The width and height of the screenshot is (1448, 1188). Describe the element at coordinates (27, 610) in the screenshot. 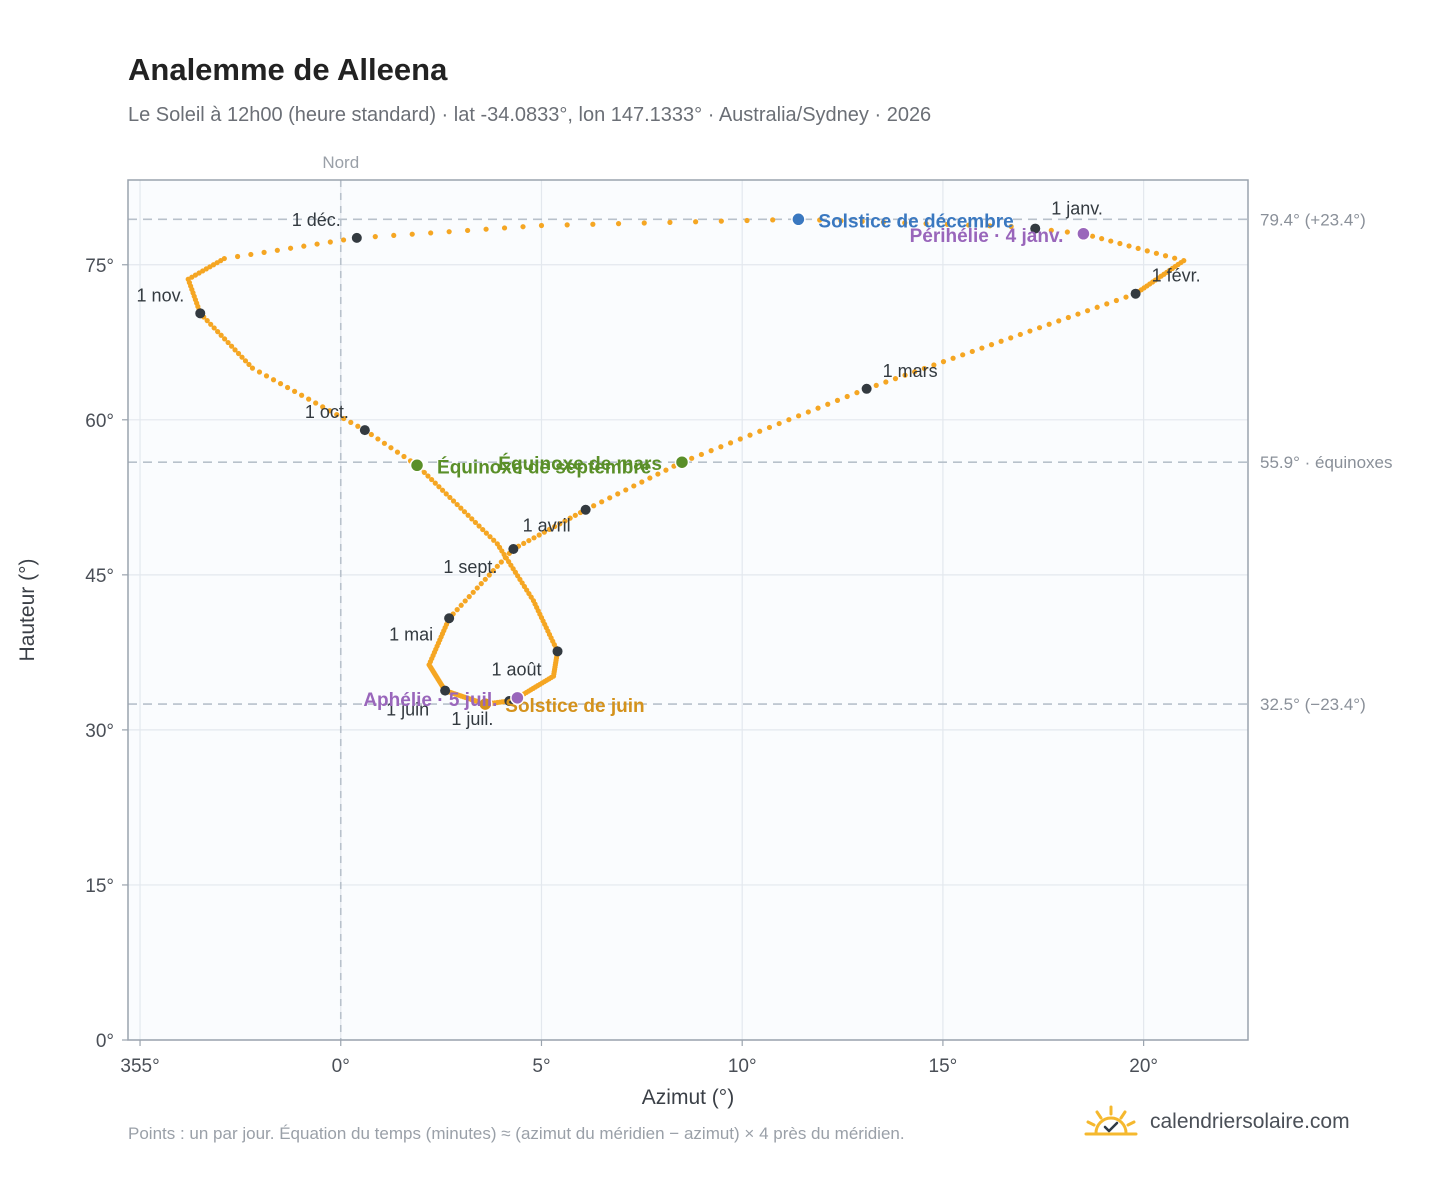

I see `y-axis-label: Hauteur (°)` at that location.